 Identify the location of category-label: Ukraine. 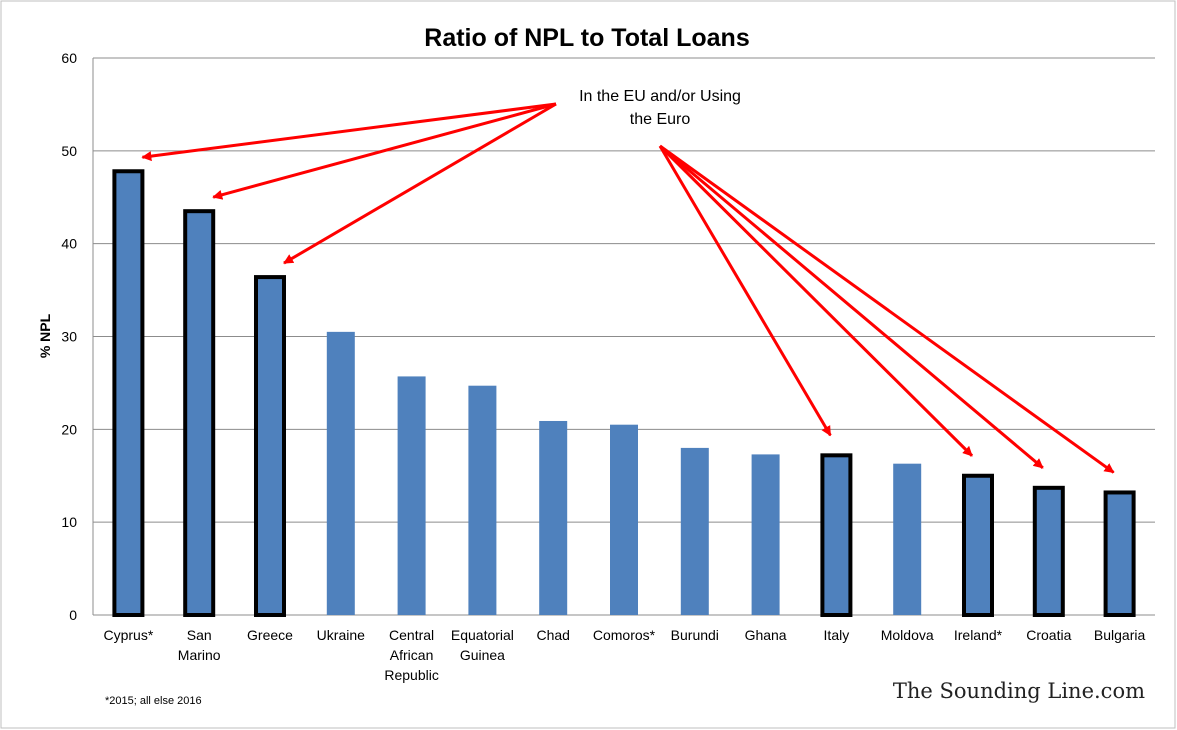
(341, 635).